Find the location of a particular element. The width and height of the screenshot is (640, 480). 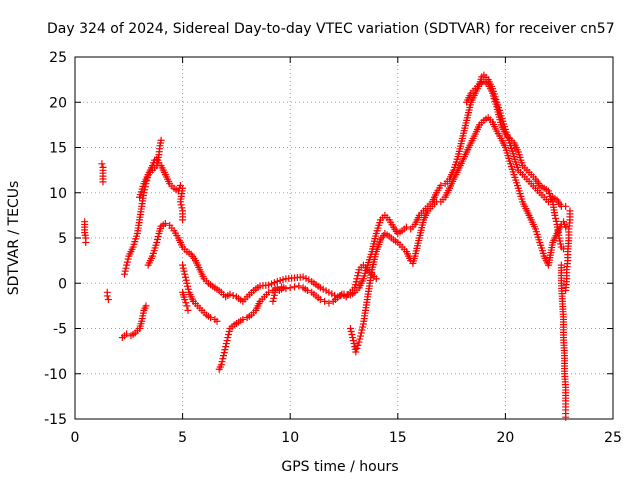

series-segment-f is located at coordinates (150, 168).